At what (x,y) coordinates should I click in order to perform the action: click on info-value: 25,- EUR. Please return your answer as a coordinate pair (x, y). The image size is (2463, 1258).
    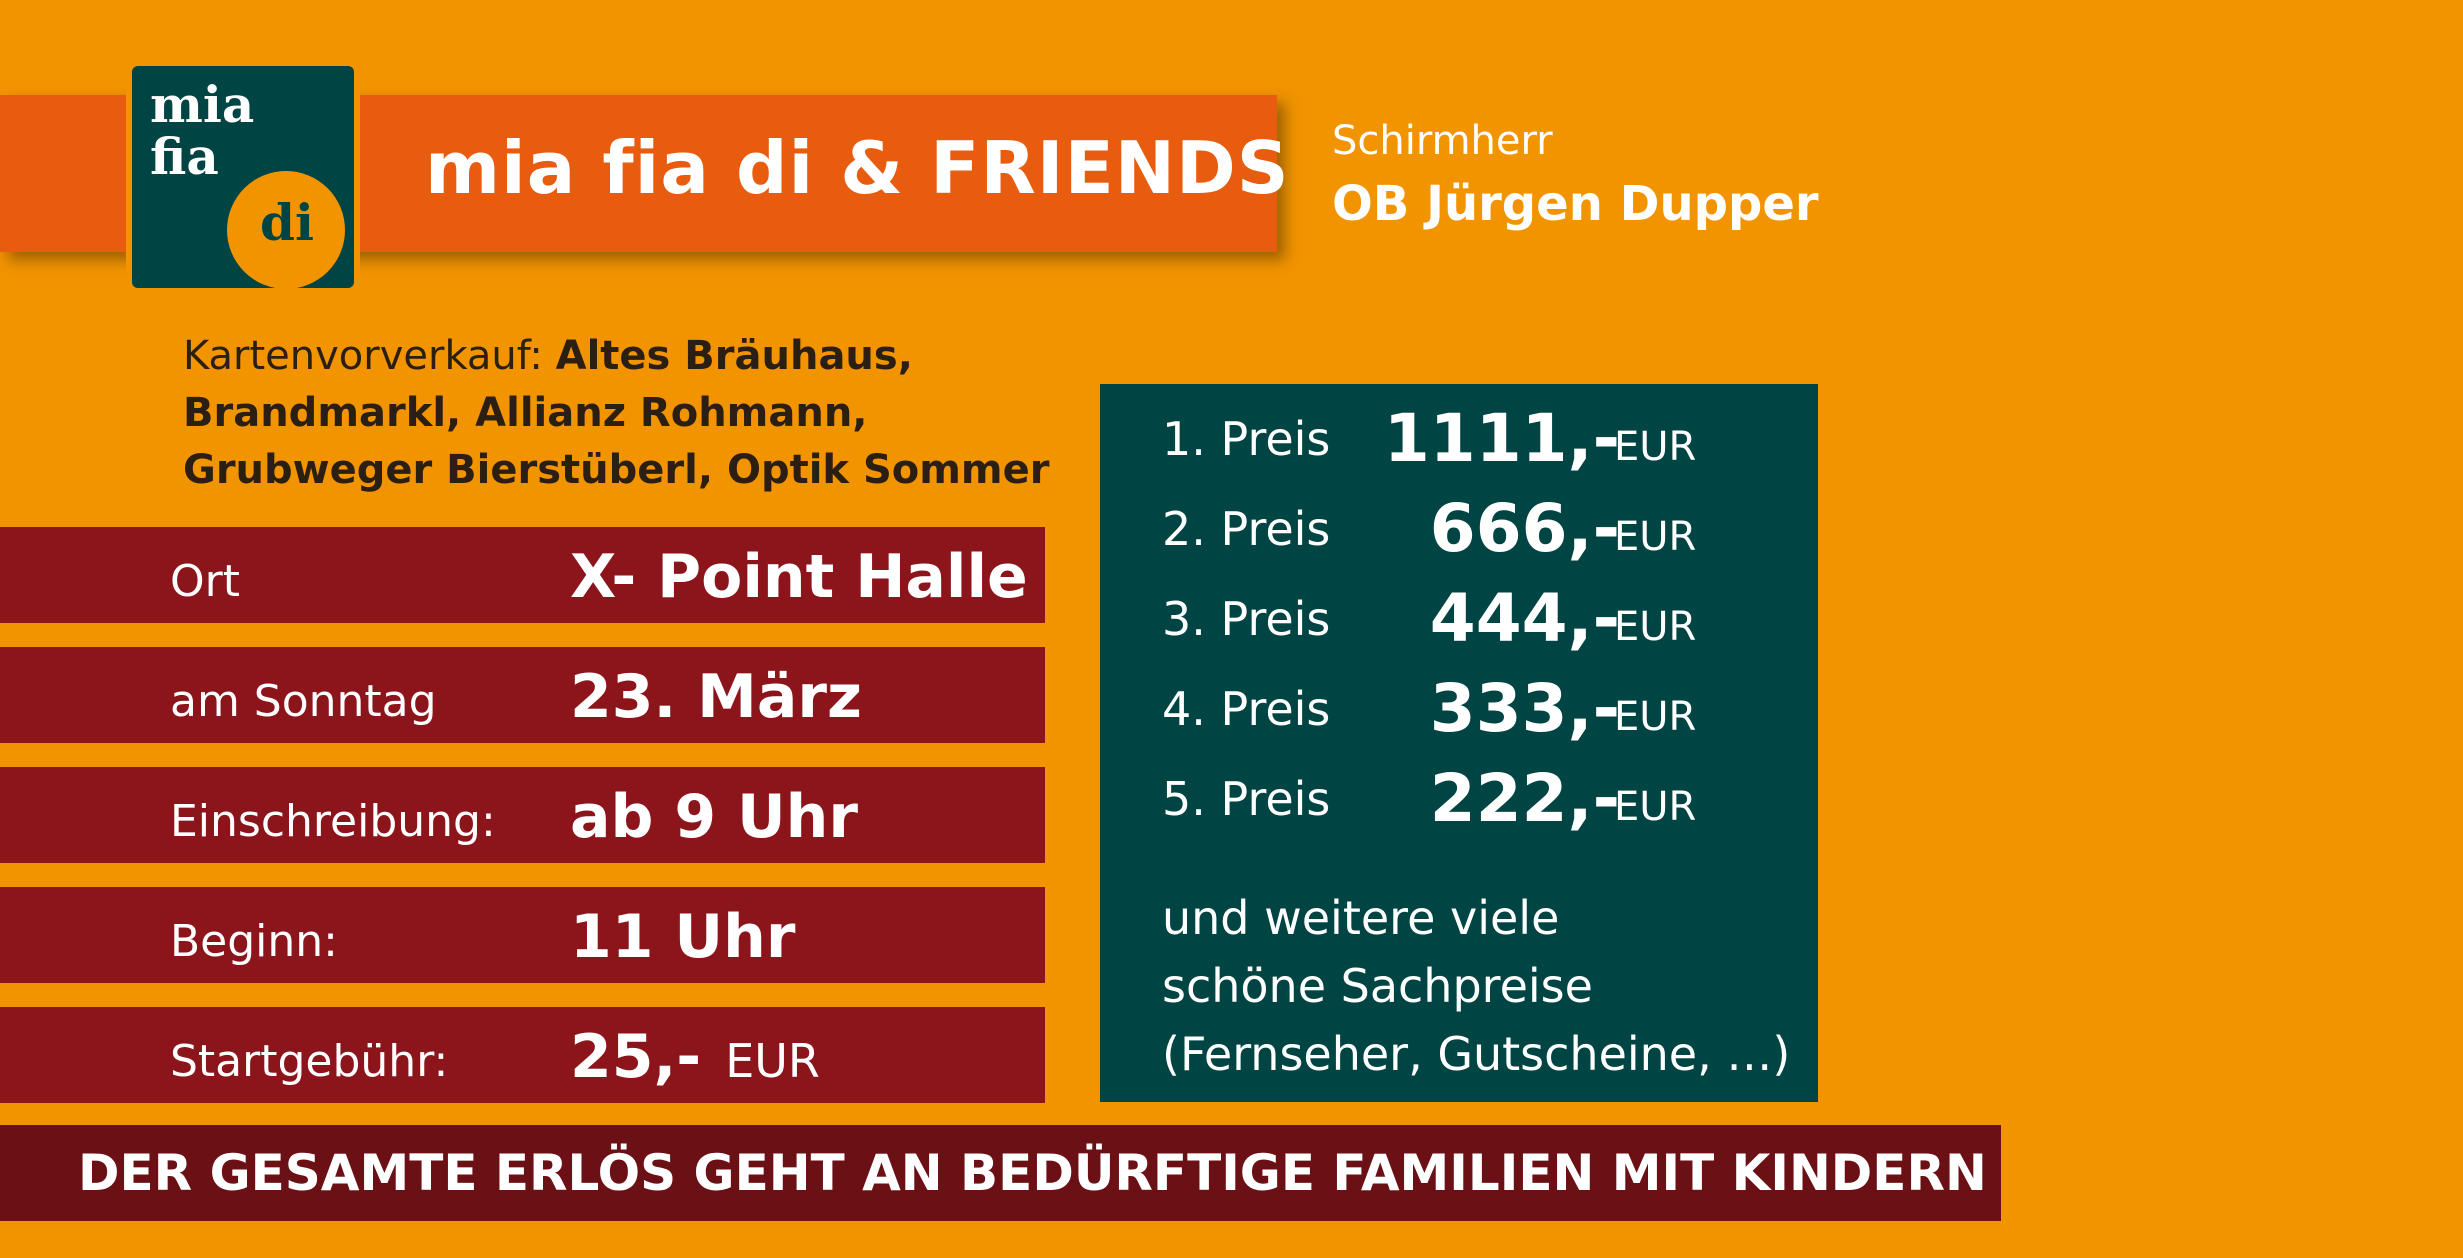
    Looking at the image, I should click on (695, 1055).